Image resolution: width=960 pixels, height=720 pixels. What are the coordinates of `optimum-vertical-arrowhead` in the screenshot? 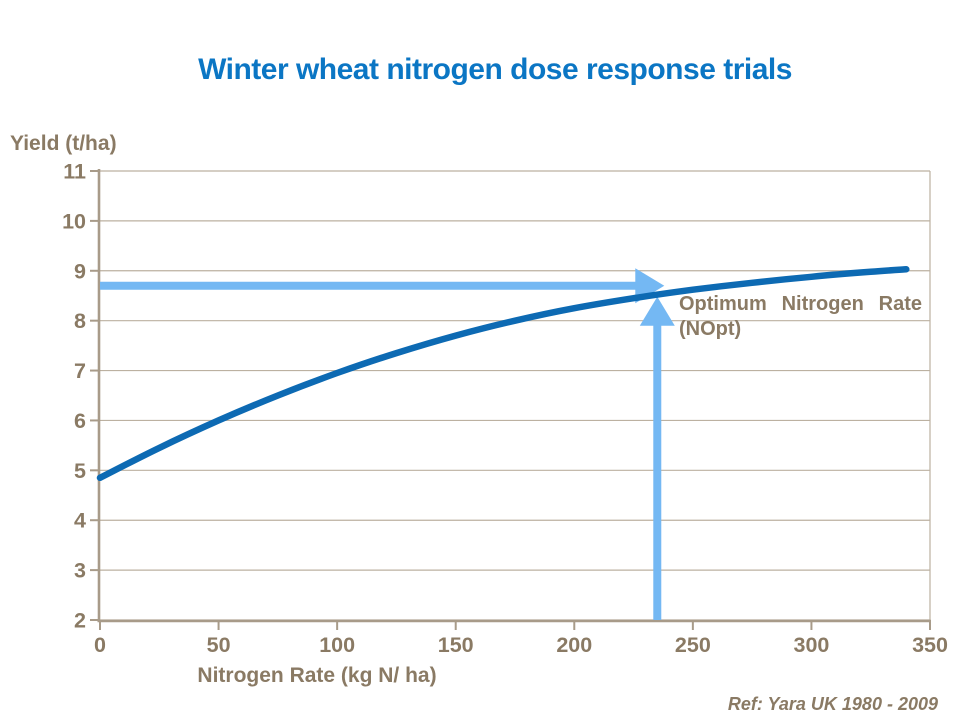 It's located at (657, 311).